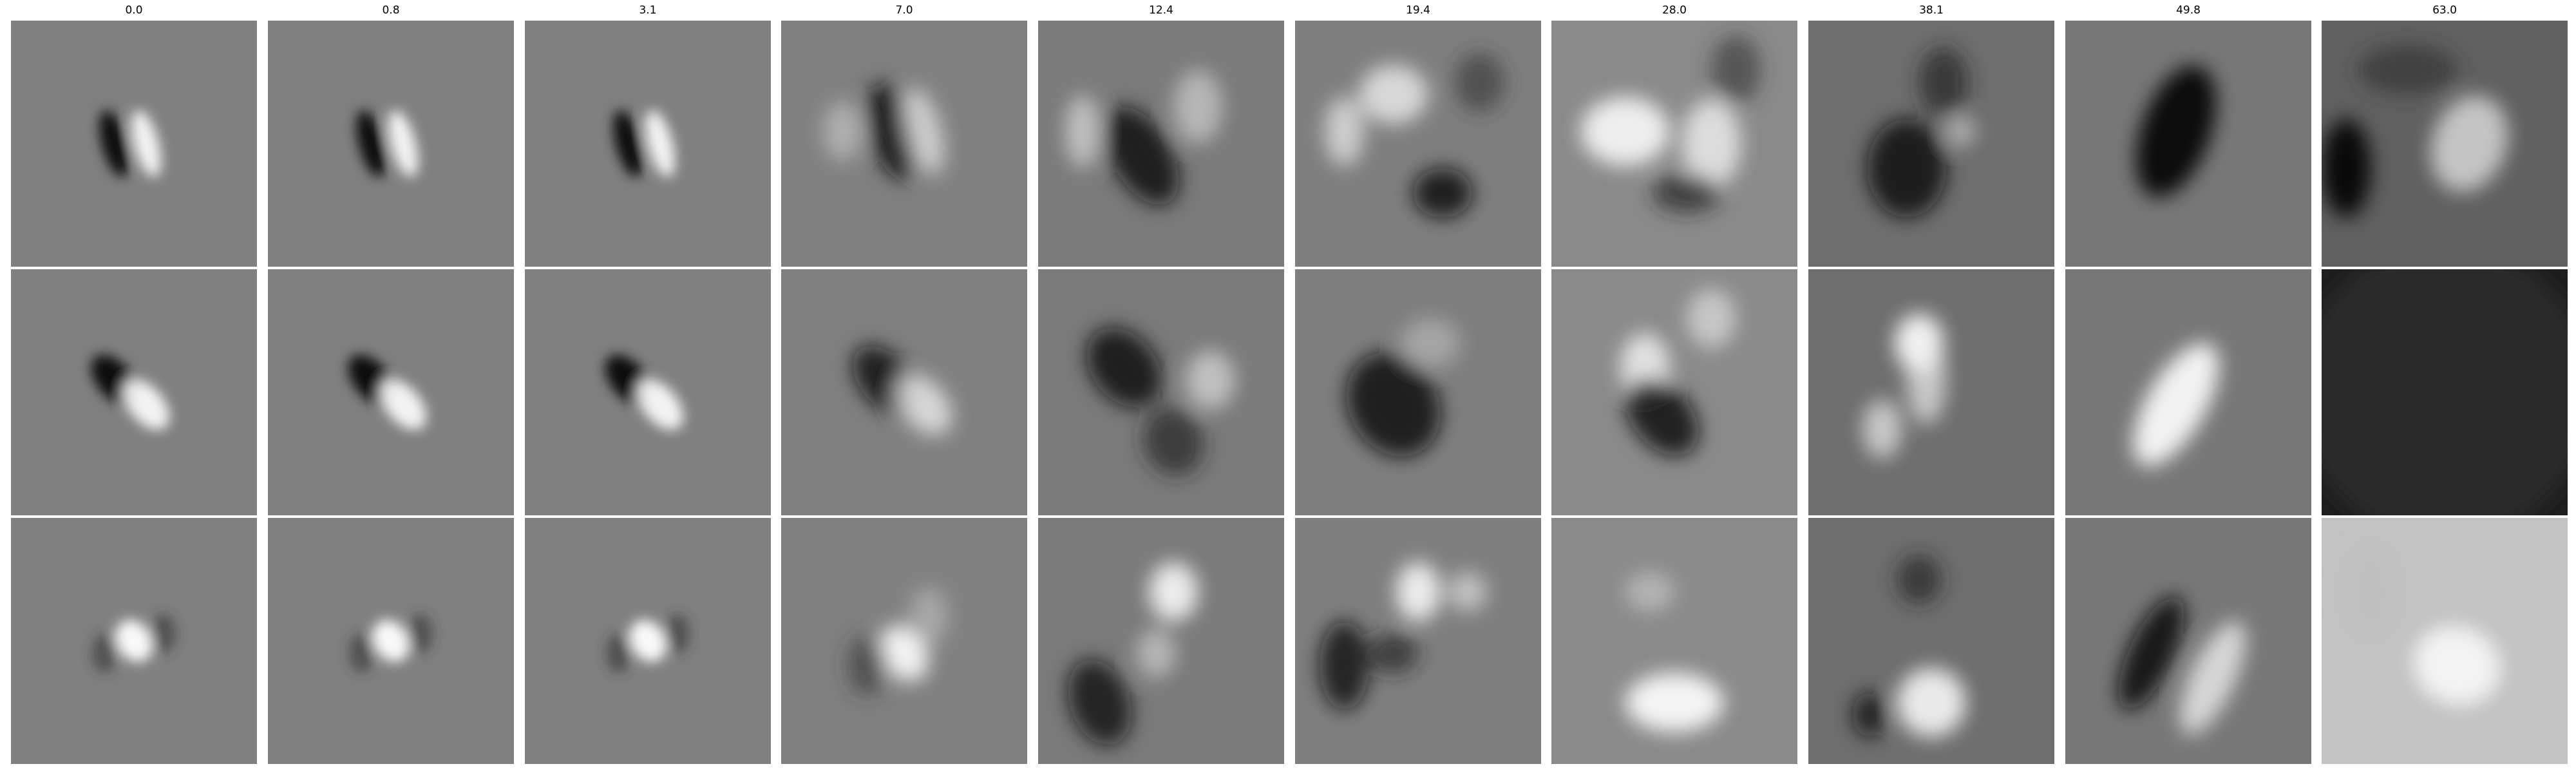 The image size is (2576, 773). I want to click on column-title: 28.0, so click(1675, 10).